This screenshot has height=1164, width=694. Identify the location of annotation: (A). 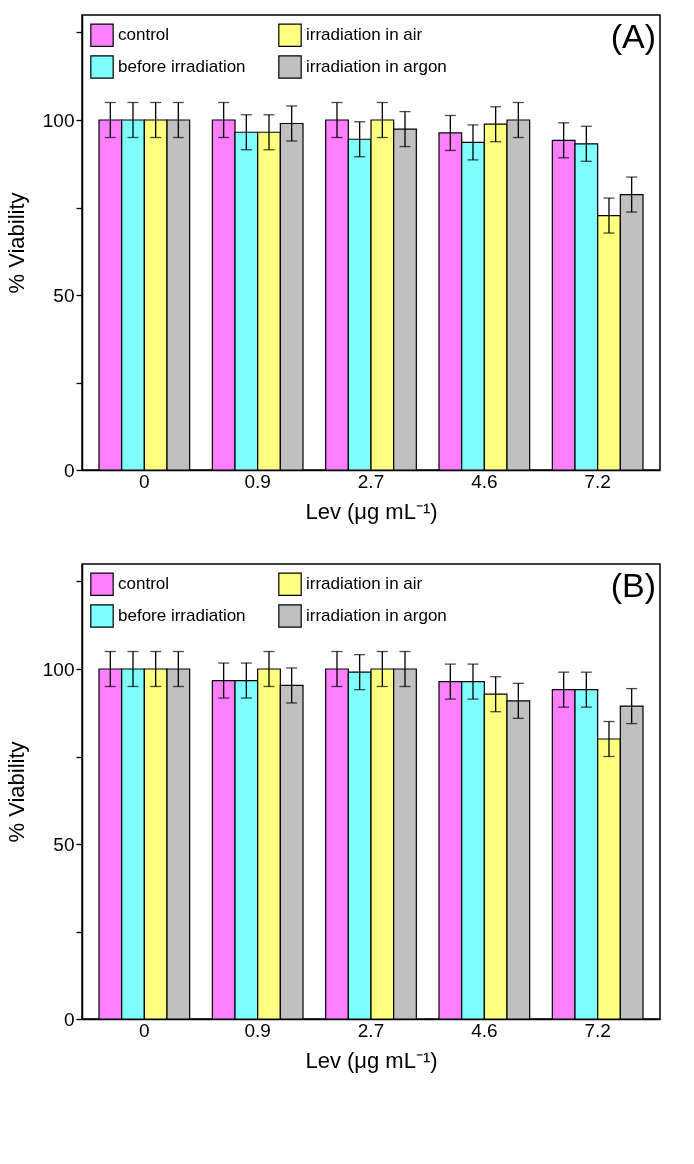
(633, 36).